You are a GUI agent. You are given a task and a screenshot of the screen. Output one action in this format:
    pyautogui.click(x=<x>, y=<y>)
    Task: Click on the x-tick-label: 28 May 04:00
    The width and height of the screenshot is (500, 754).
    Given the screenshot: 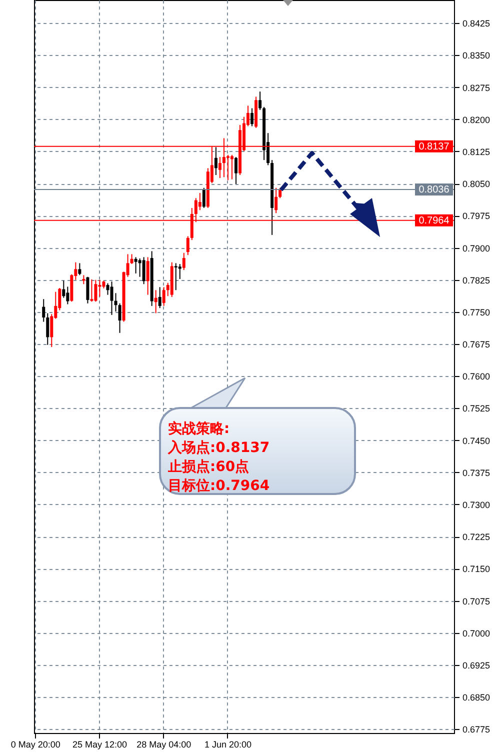 What is the action you would take?
    pyautogui.click(x=164, y=745)
    